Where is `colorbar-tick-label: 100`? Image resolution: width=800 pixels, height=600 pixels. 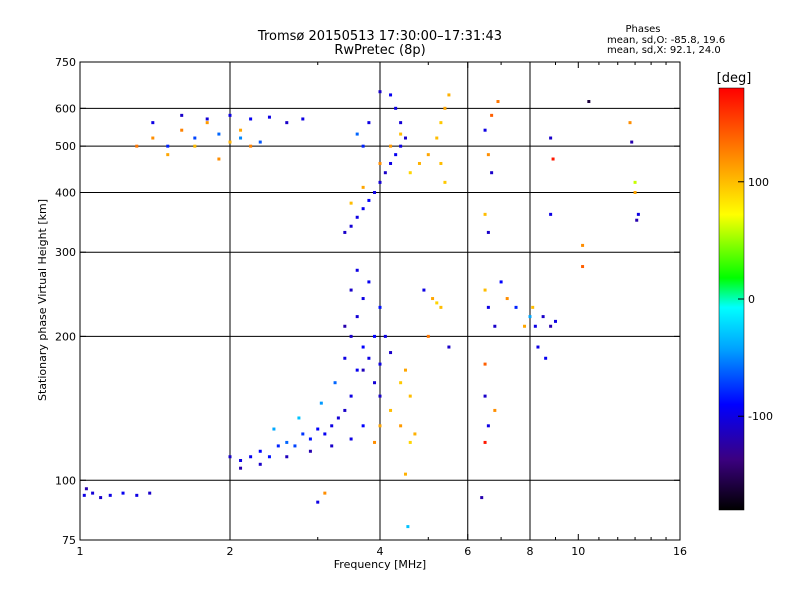 colorbar-tick-label: 100 is located at coordinates (758, 182).